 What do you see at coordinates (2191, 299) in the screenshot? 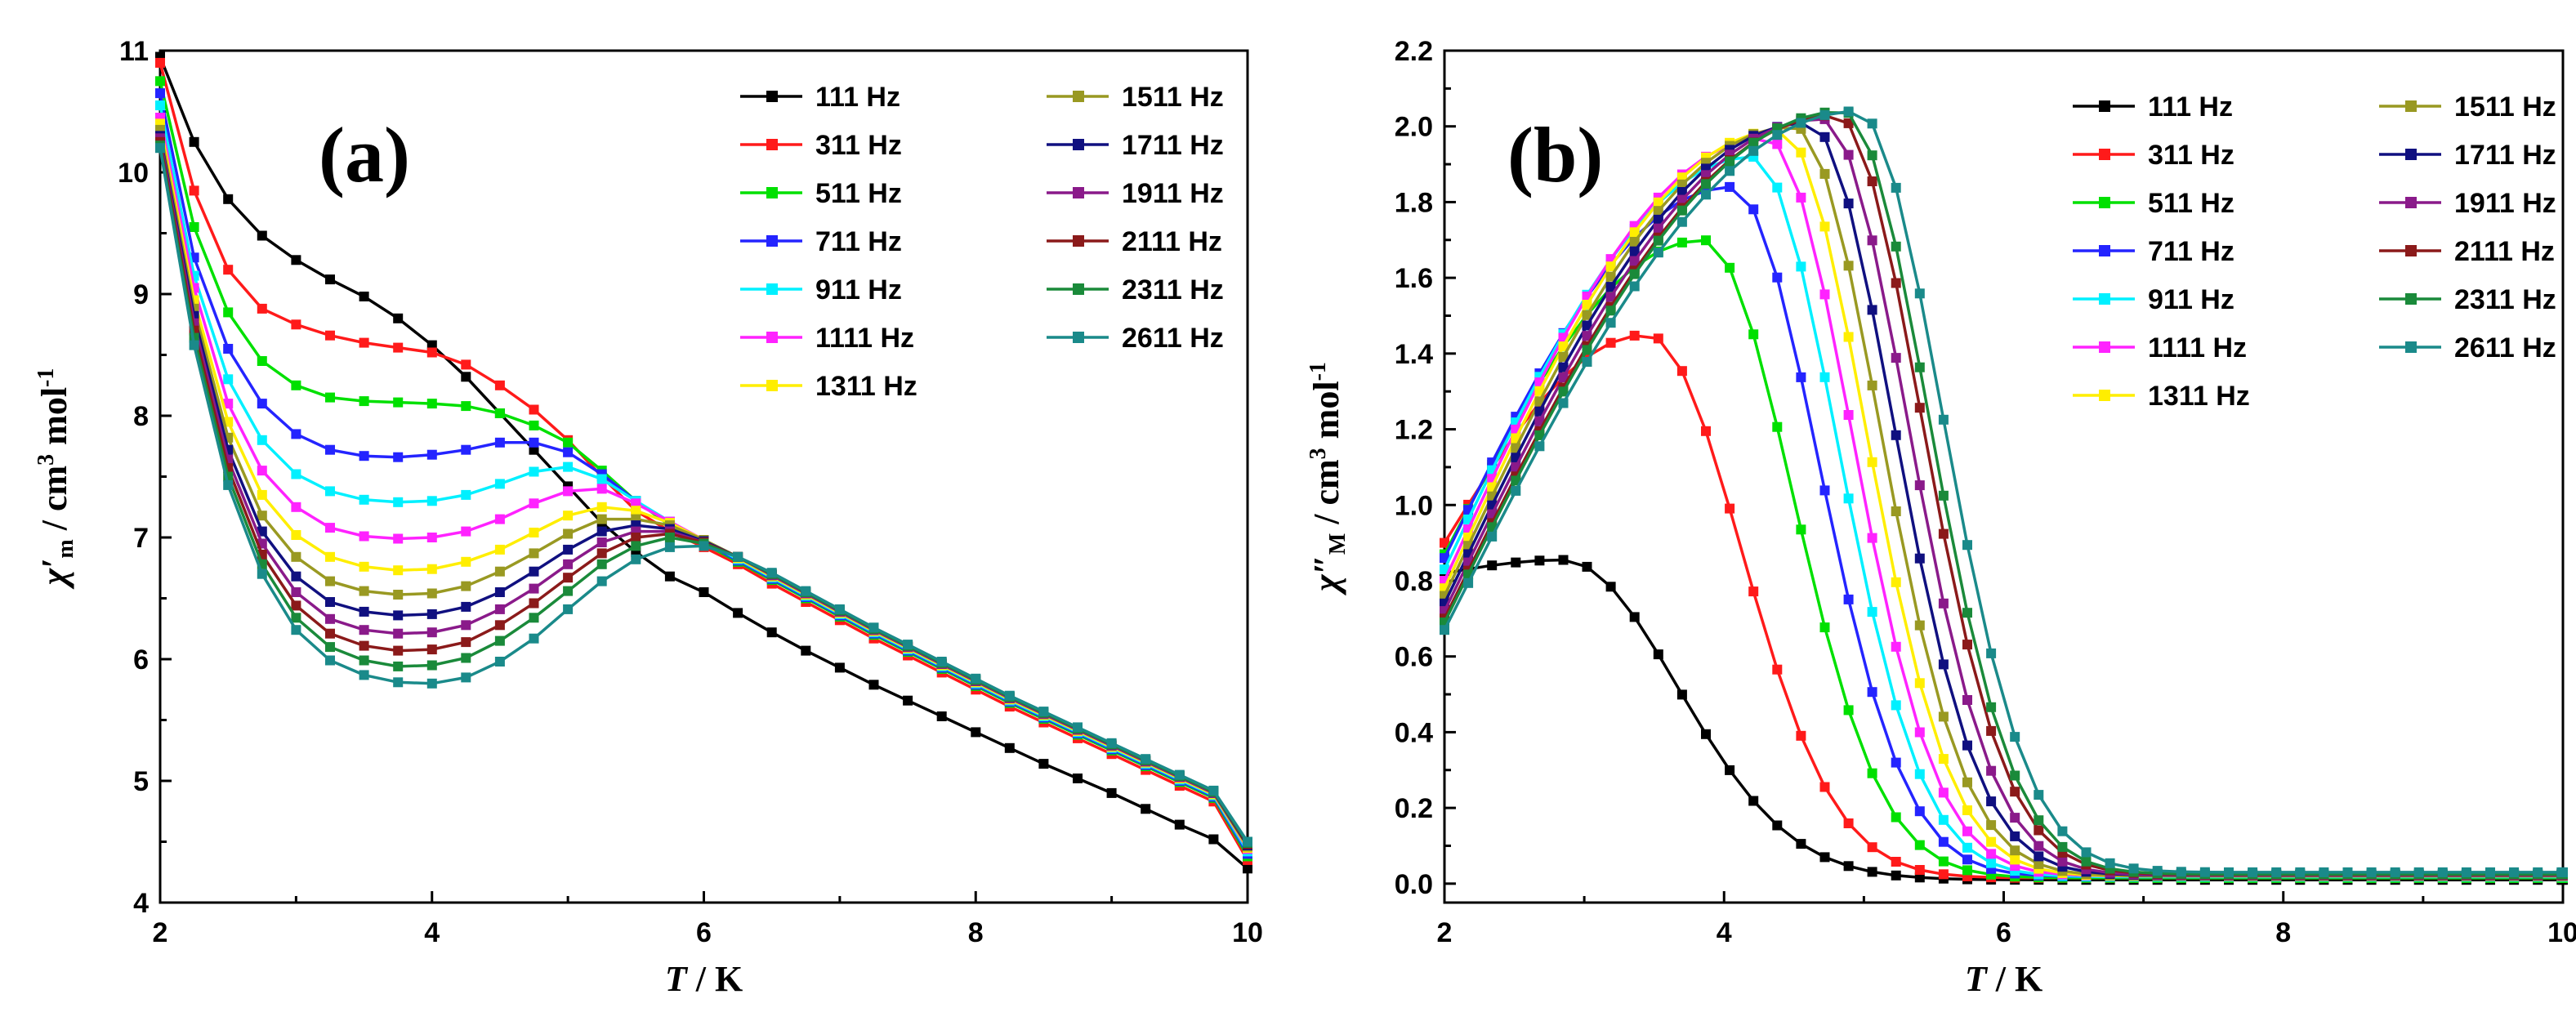
I see `legend-label: 911 Hz` at bounding box center [2191, 299].